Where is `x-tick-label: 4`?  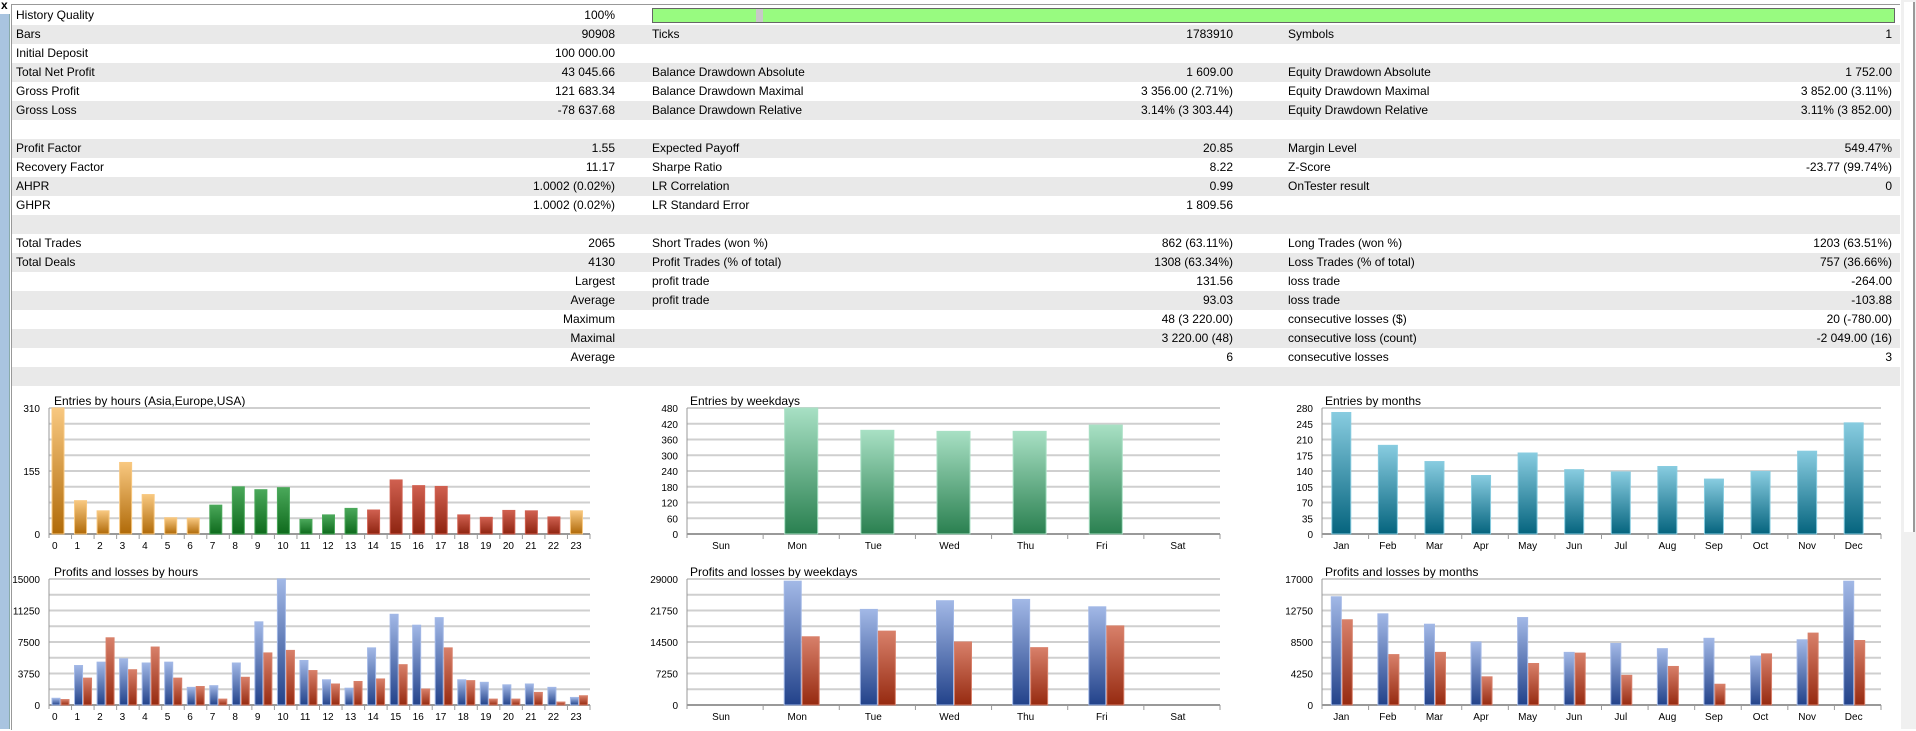 x-tick-label: 4 is located at coordinates (145, 546).